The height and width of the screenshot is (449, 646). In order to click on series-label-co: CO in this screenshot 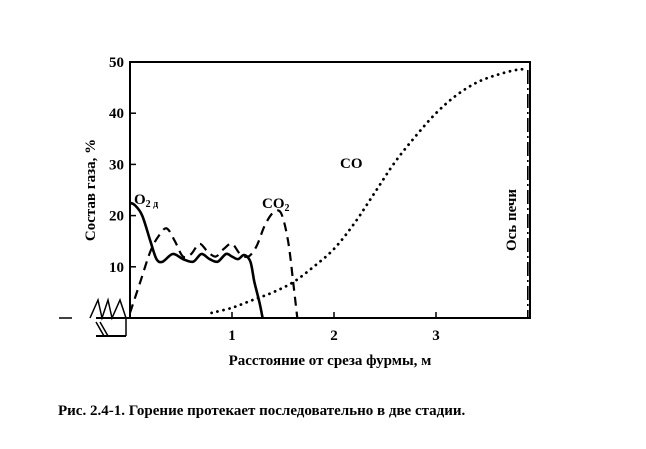, I will do `click(351, 164)`.